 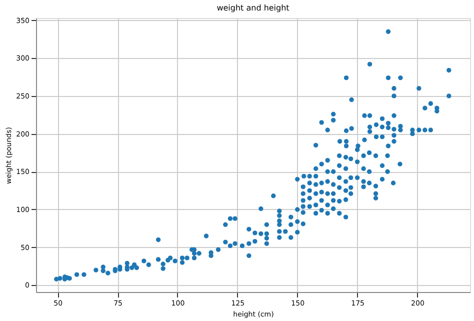 I want to click on chart-title: weight and height, so click(x=253, y=7).